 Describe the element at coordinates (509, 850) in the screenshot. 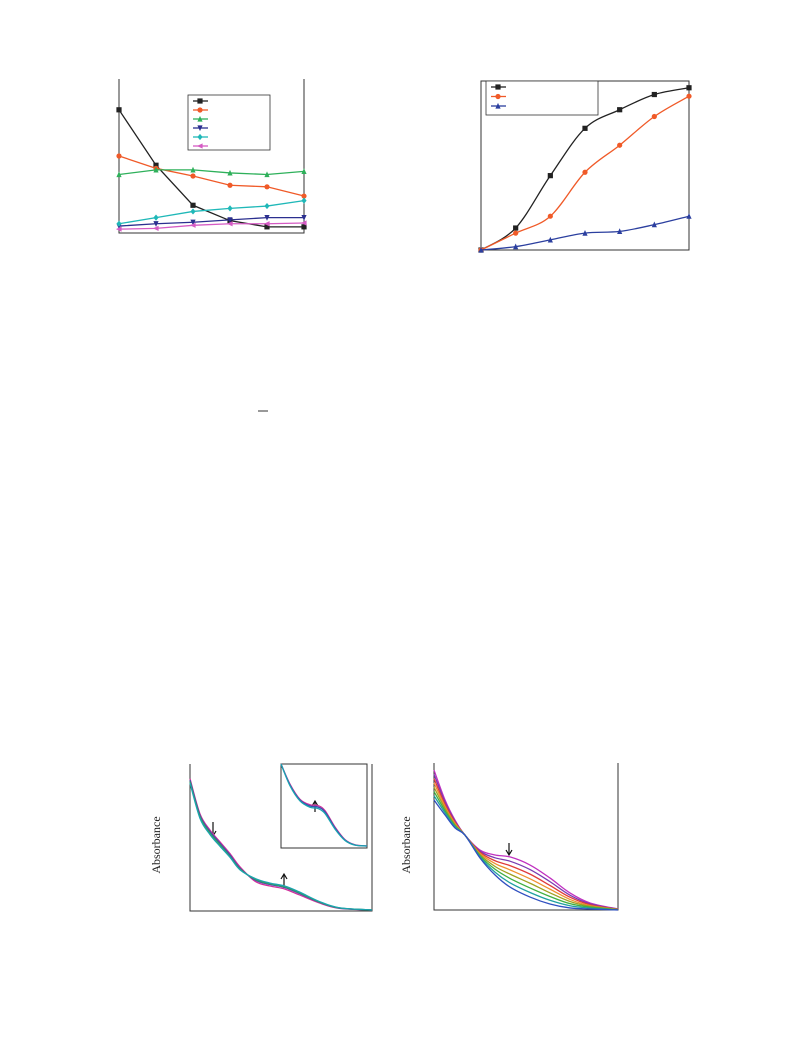

I see `arrow-down` at that location.